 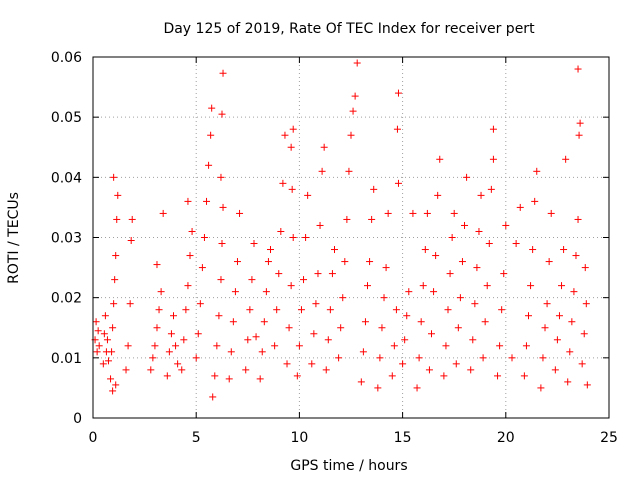 I want to click on y-tick-label: 0.04, so click(x=66, y=178).